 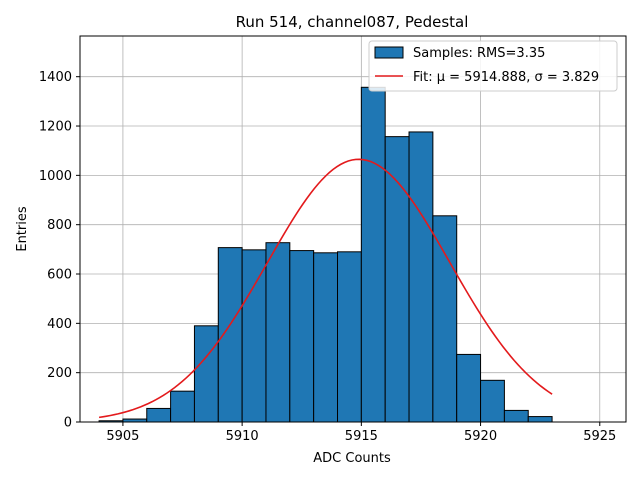 What do you see at coordinates (55, 127) in the screenshot?
I see `y-tick-label: 1200` at bounding box center [55, 127].